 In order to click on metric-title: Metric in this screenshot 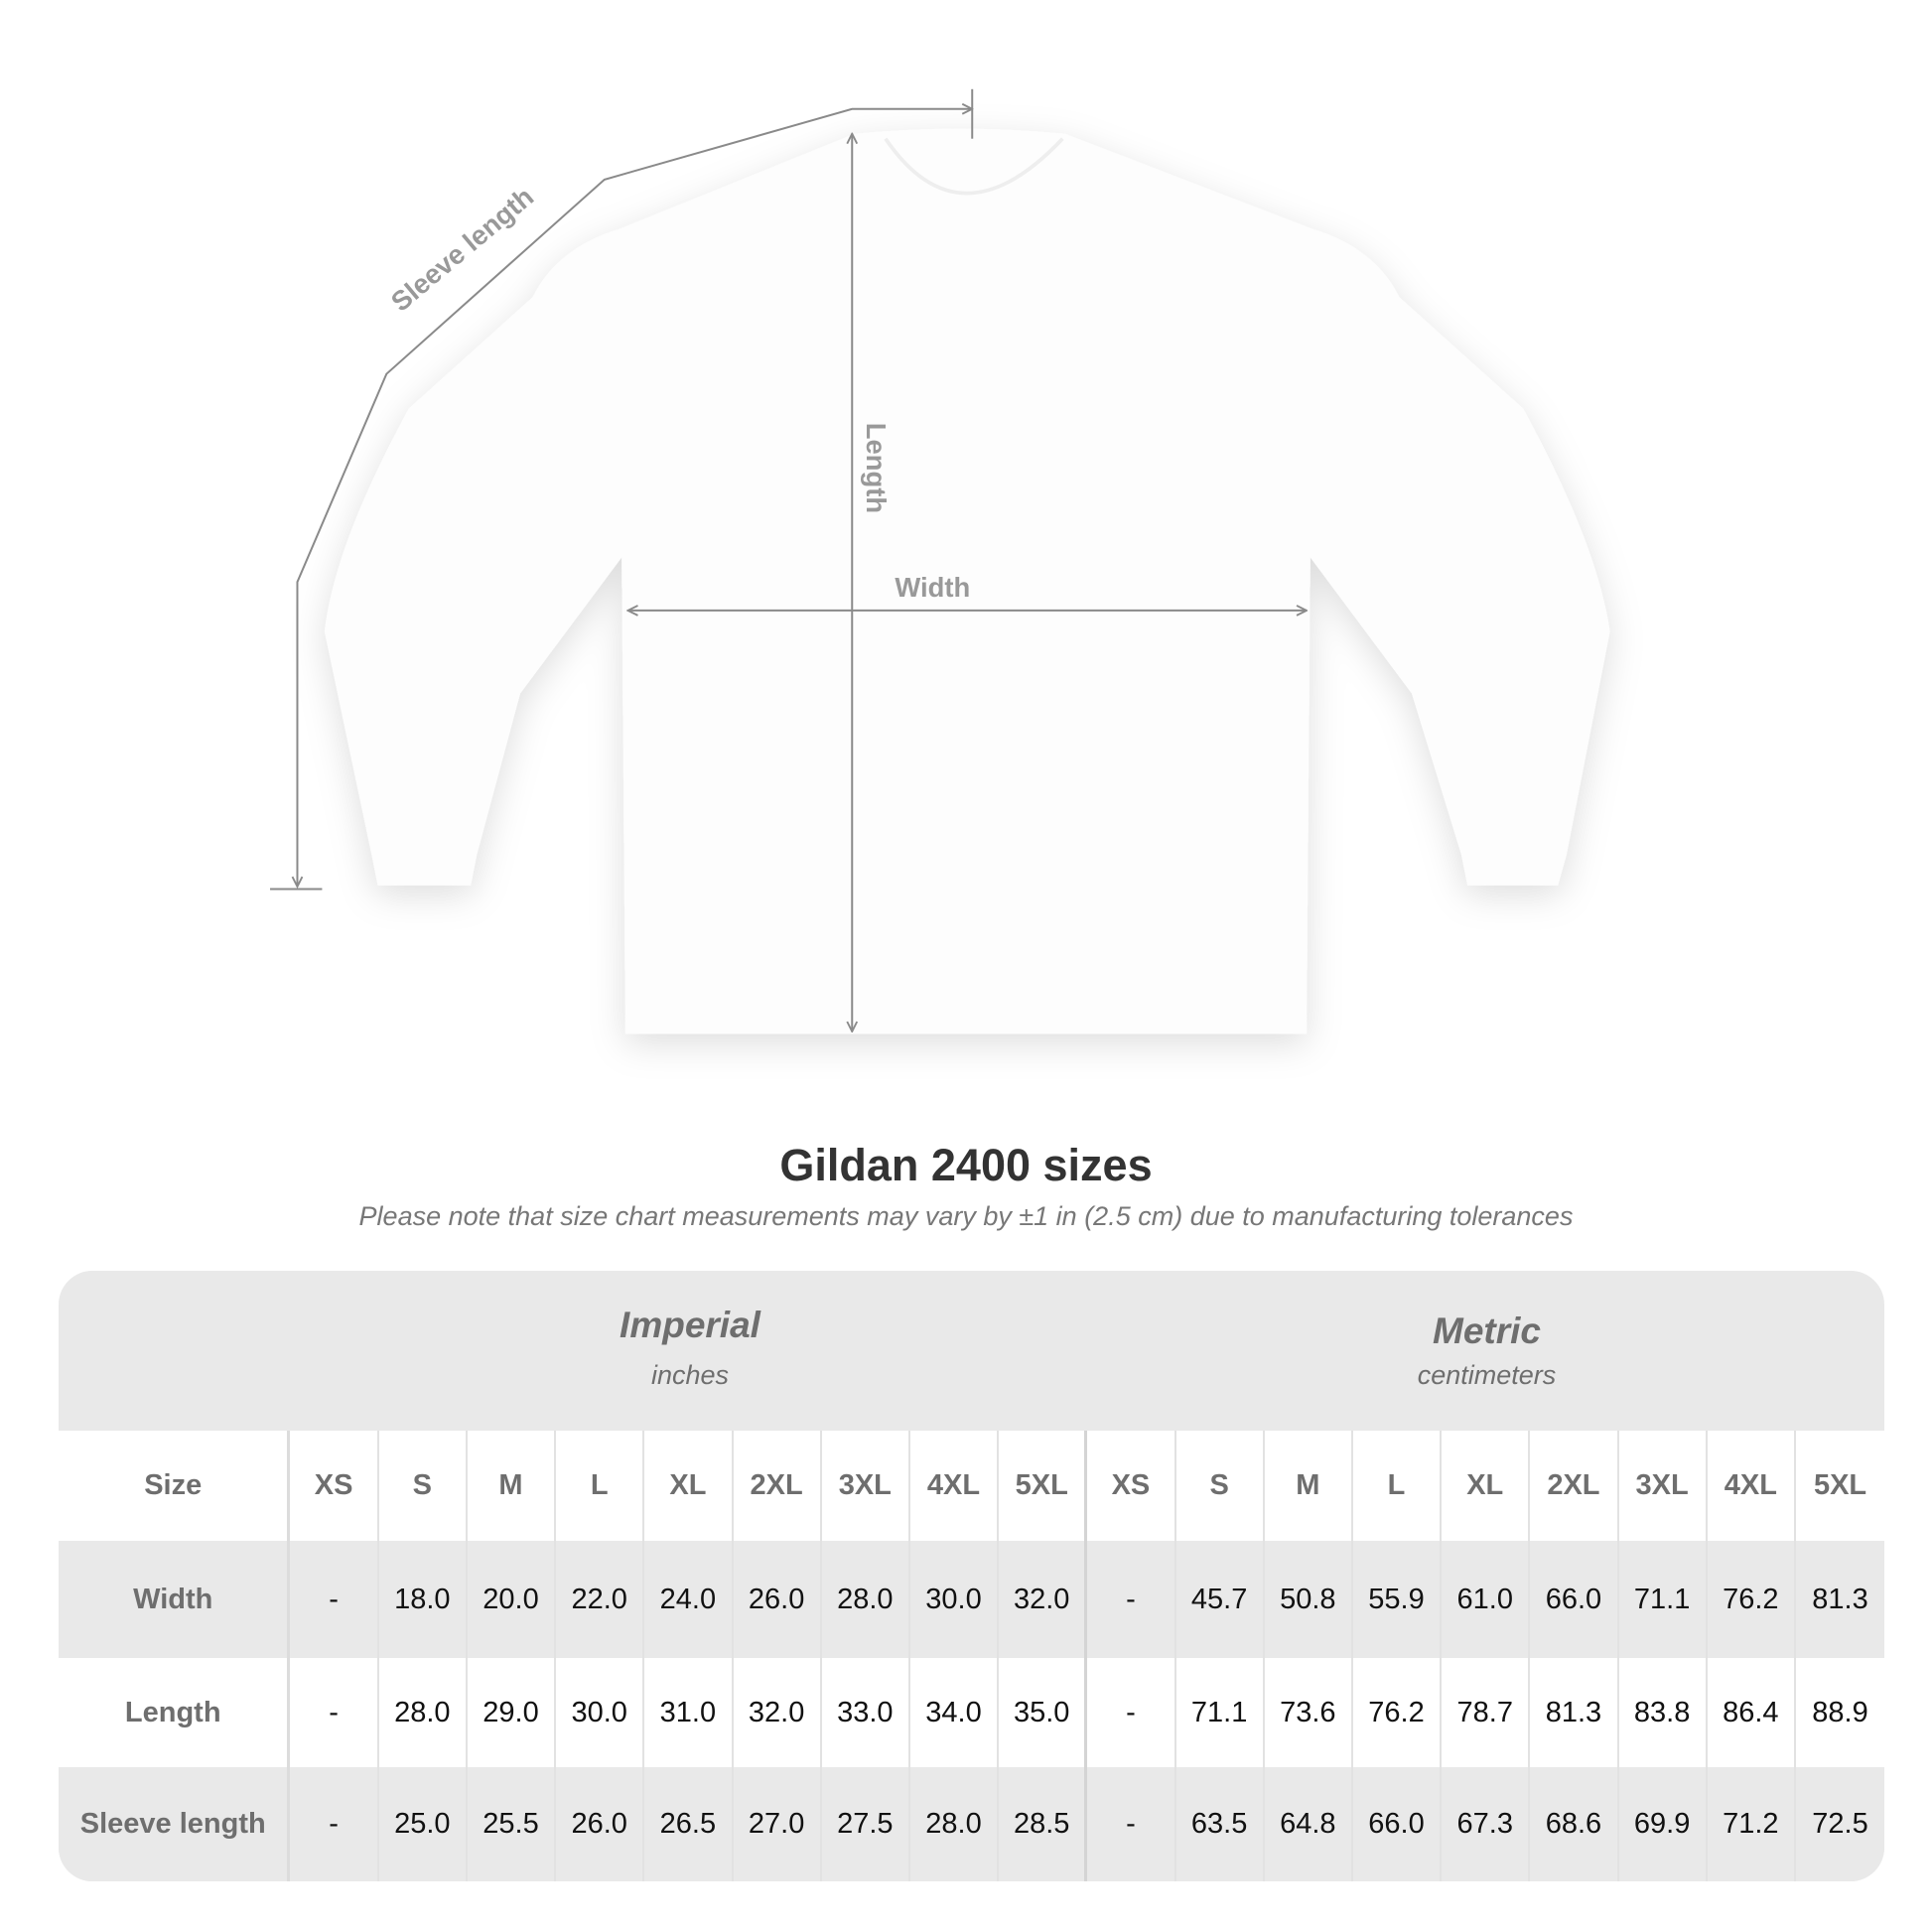, I will do `click(1487, 1331)`.